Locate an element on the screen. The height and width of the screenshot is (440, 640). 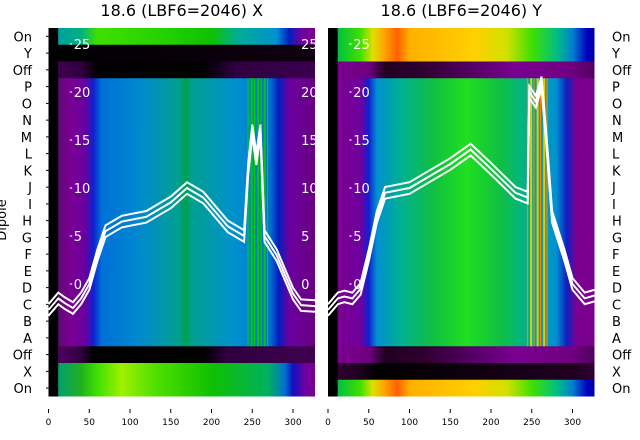
x-tick-label: 300 is located at coordinates (572, 423).